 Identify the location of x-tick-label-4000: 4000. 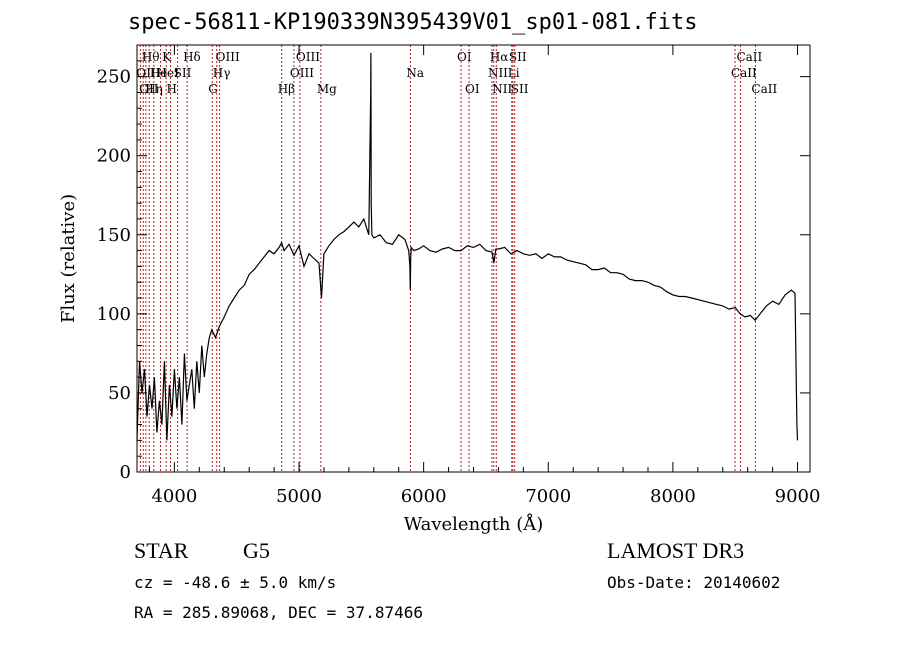
(174, 496).